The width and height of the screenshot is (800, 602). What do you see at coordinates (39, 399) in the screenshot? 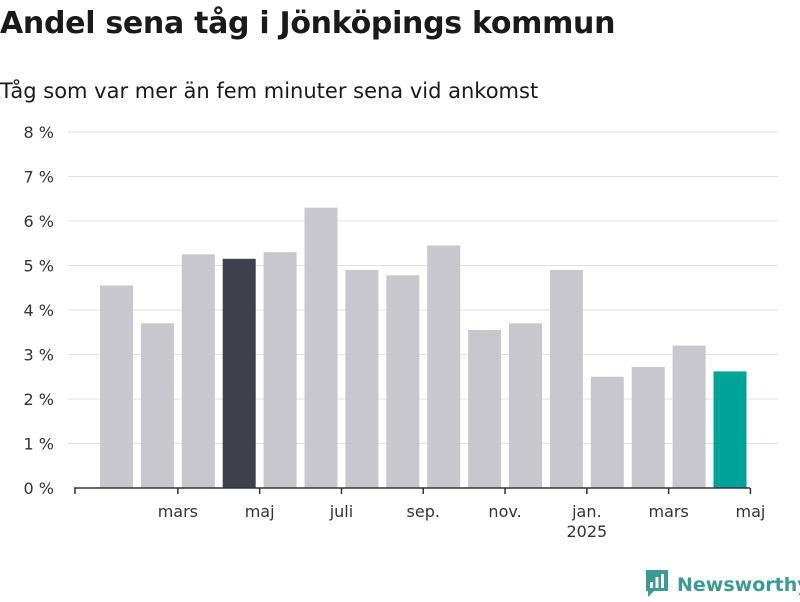
I see `y-tick-label: 2 %` at bounding box center [39, 399].